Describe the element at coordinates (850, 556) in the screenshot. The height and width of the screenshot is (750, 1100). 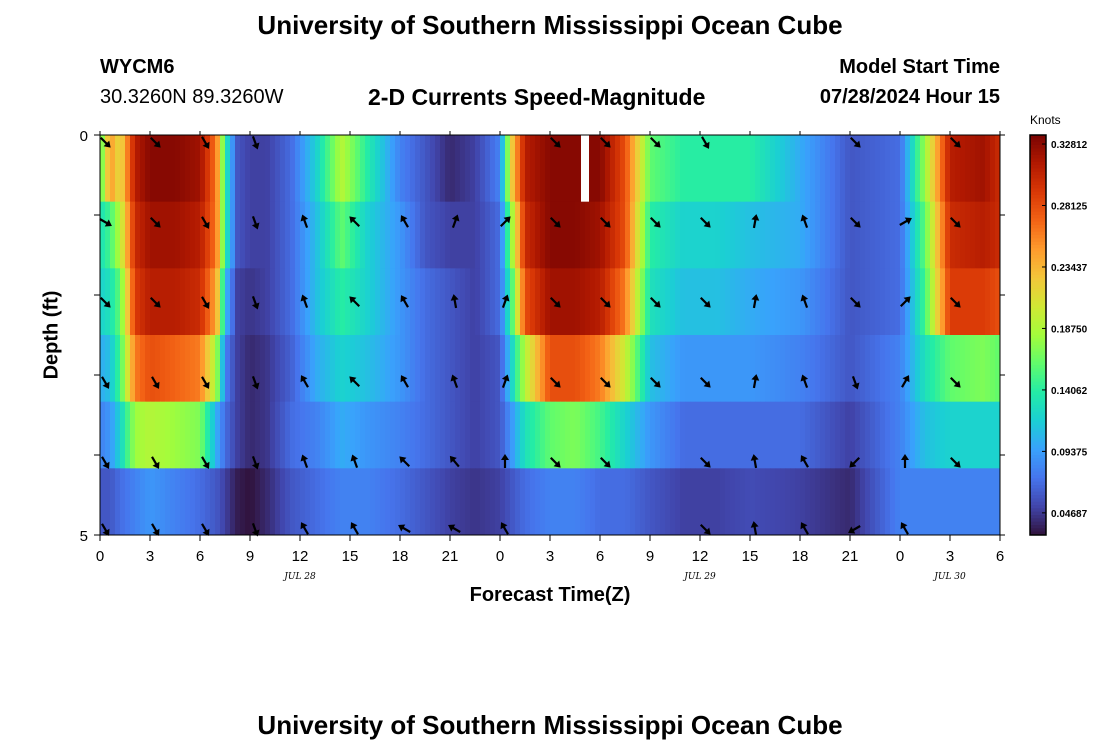
I see `x-tick-label: 21` at that location.